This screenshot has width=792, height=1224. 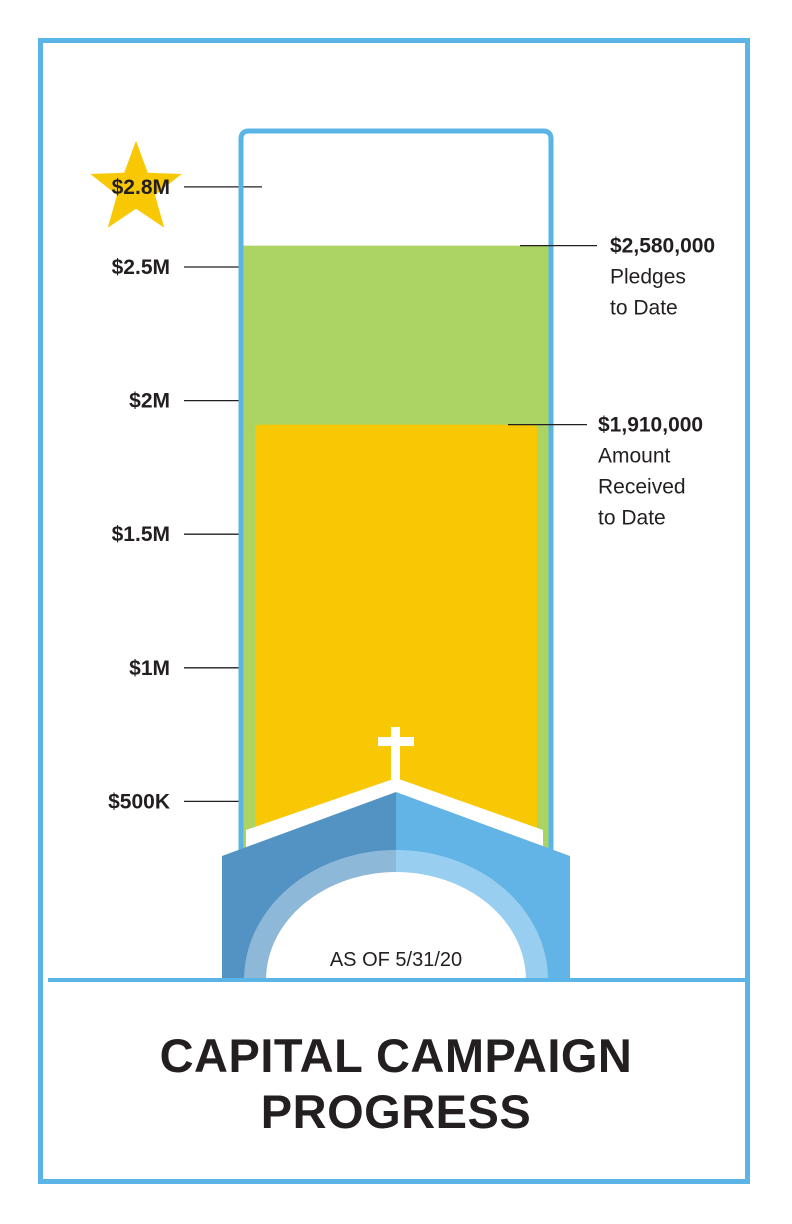 What do you see at coordinates (176, 476) in the screenshot?
I see `y-axis-ticks: $500K $1M $1.5M $2M $2.5M $2.8M` at bounding box center [176, 476].